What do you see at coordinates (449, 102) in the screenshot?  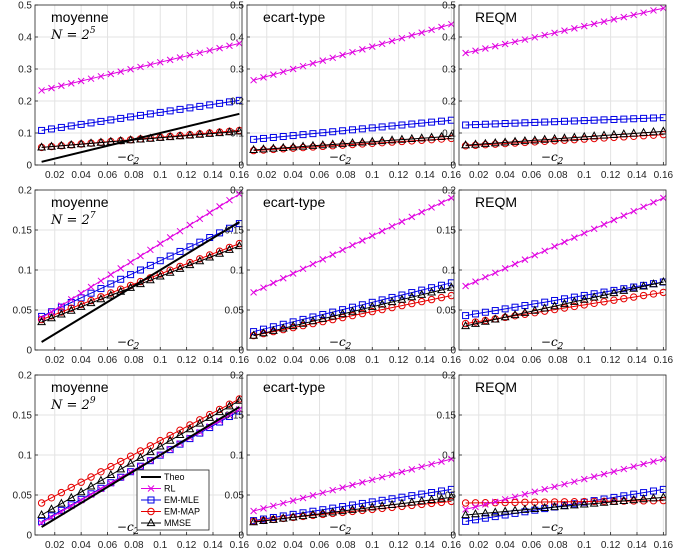 I see `y-tick-label: 0.2` at bounding box center [449, 102].